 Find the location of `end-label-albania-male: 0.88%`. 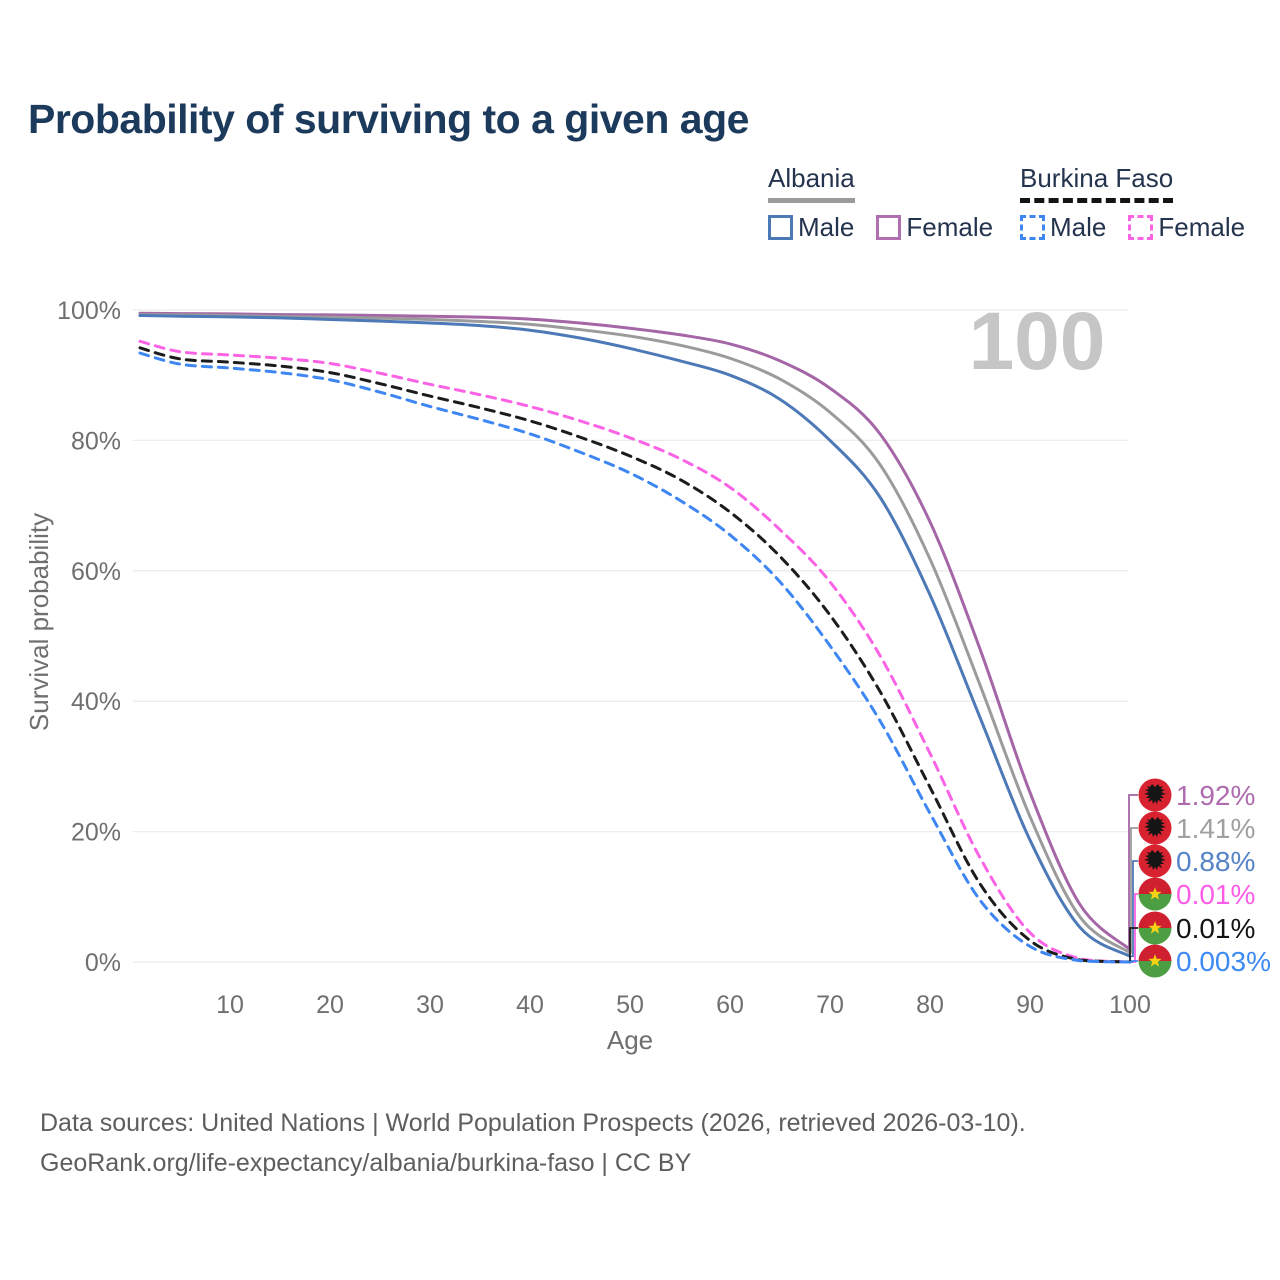

end-label-albania-male: 0.88% is located at coordinates (1215, 861).